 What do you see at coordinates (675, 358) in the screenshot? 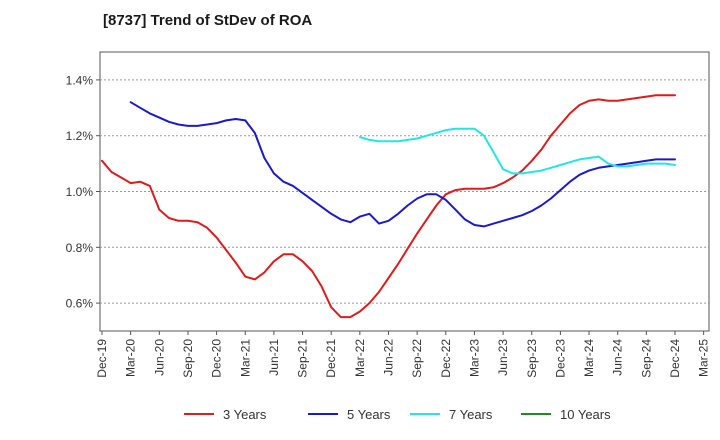
I see `x-tick-label: Dec-24` at bounding box center [675, 358].